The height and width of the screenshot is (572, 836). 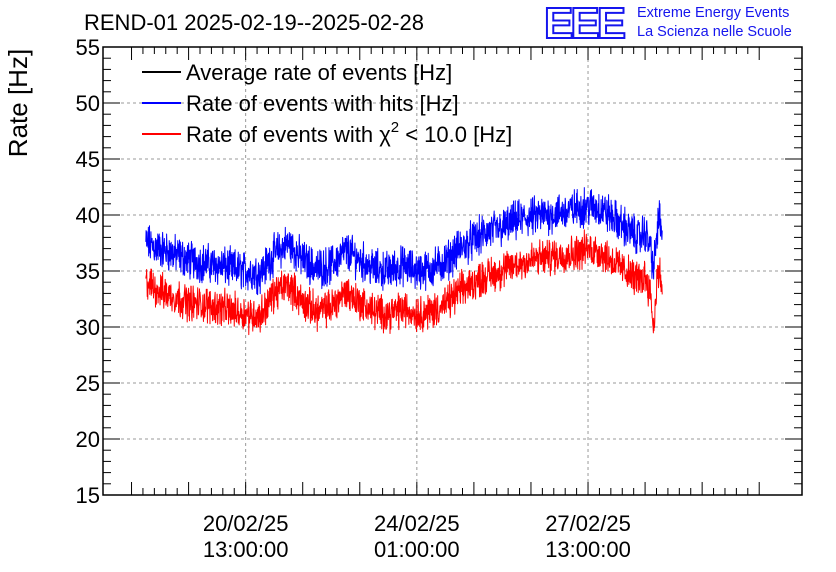 I want to click on eee-logo-icon: EEE, so click(x=585, y=24).